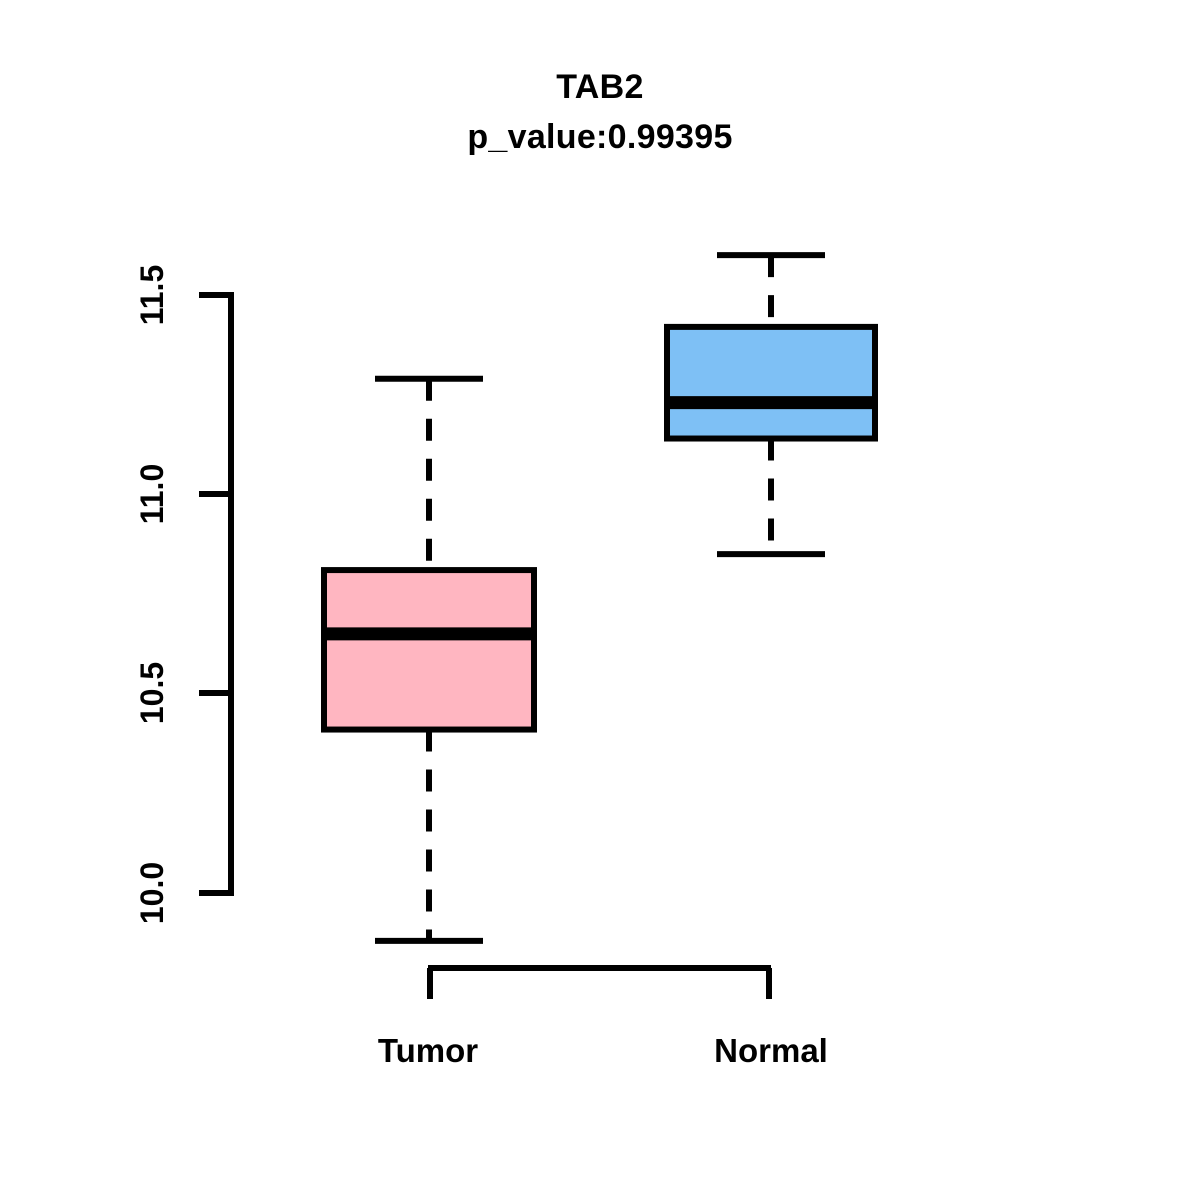  I want to click on y-axis, so click(216, 594).